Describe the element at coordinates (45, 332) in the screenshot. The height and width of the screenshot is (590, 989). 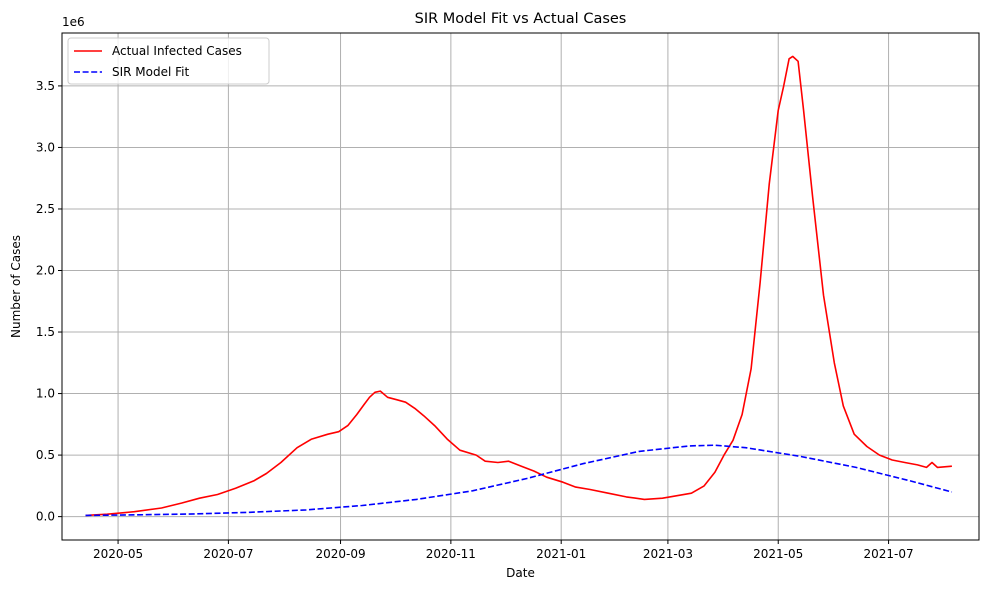
I see `y-tick-label: 1.5` at that location.